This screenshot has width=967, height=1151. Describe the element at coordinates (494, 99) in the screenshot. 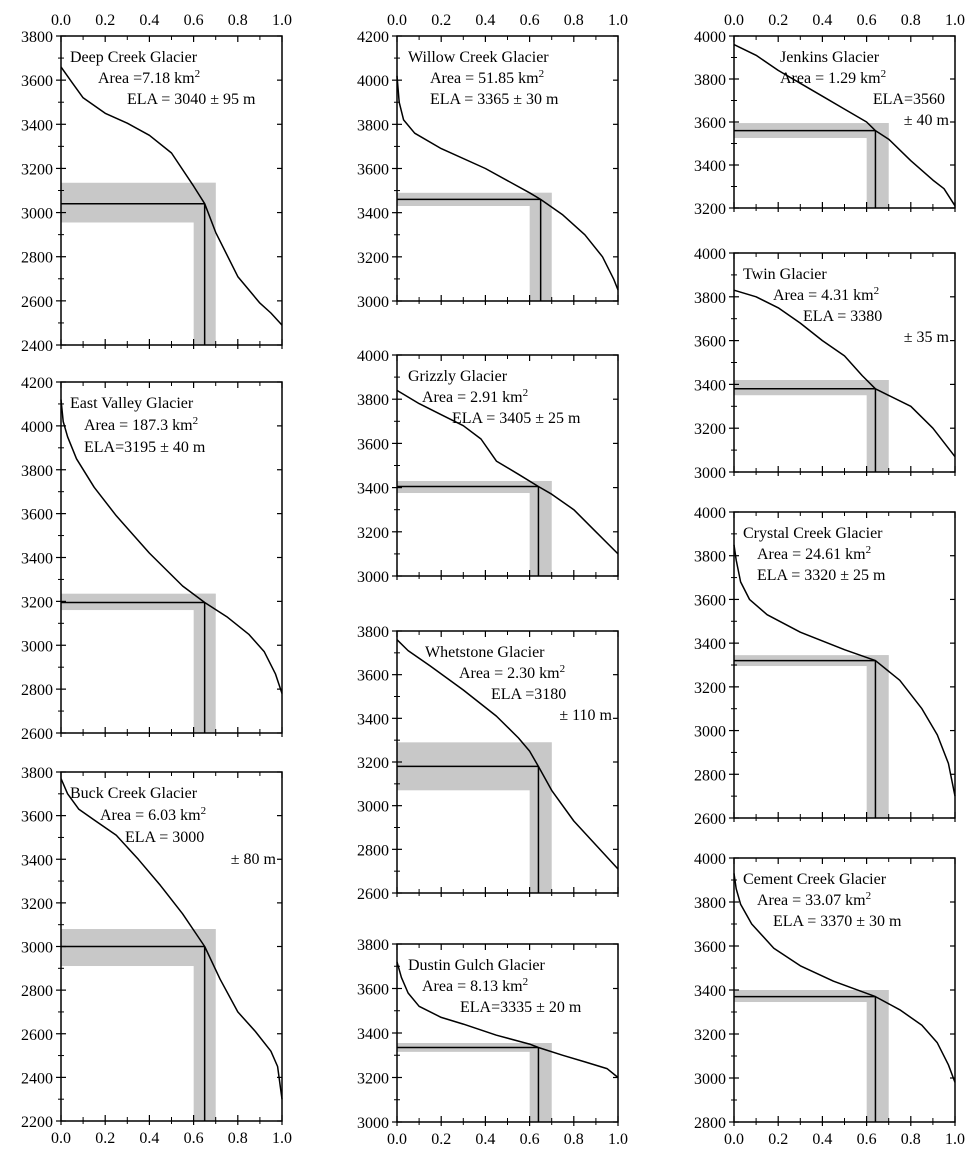

I see `ela-label: ELA = 3365 ± 30 m` at that location.